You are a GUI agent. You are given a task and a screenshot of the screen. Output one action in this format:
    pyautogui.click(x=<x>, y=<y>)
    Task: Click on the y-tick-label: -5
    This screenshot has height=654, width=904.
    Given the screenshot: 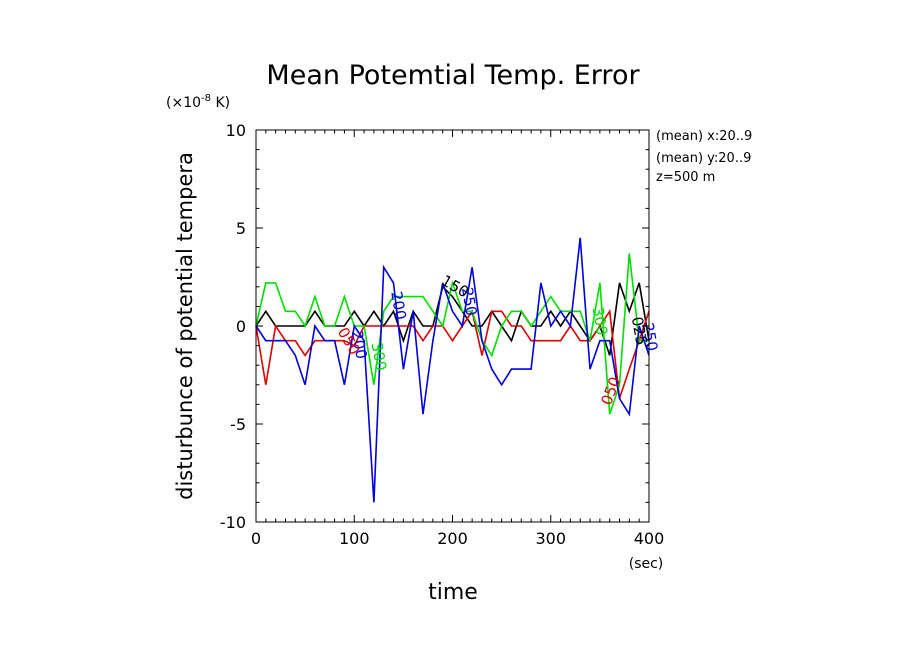 What is the action you would take?
    pyautogui.click(x=238, y=424)
    